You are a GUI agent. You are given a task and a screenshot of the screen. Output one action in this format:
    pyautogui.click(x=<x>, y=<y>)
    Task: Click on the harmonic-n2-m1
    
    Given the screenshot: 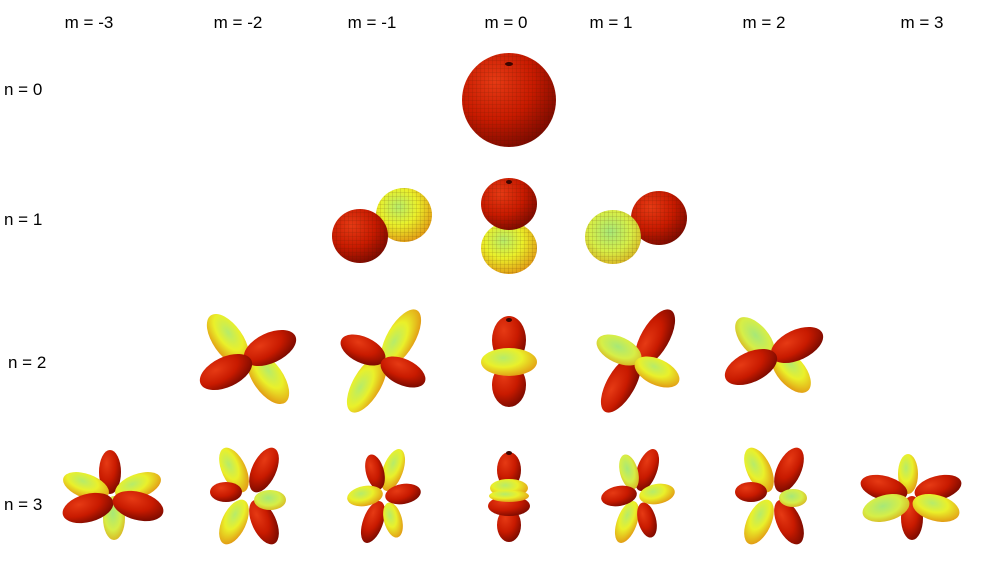 What is the action you would take?
    pyautogui.click(x=638, y=361)
    